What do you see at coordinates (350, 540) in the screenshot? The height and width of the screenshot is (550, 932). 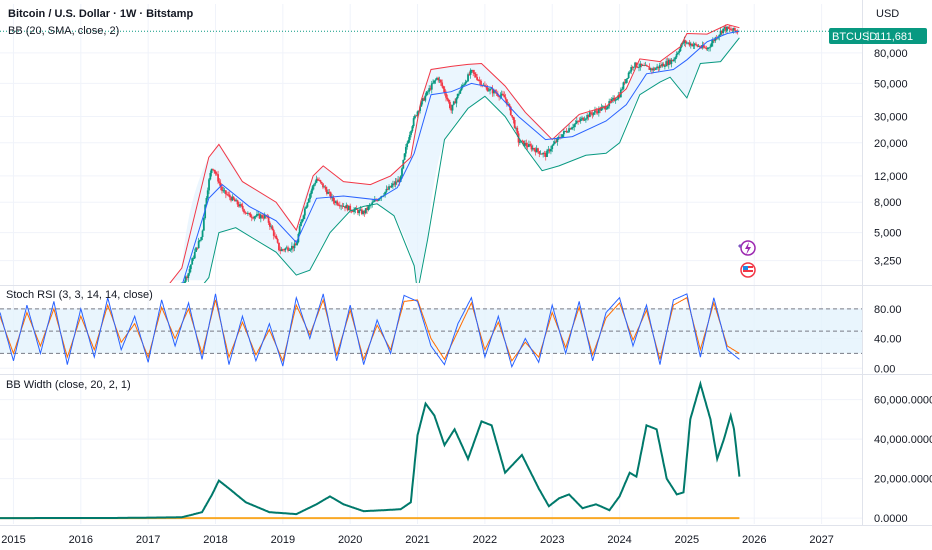 I see `x-tick-label: 2020` at bounding box center [350, 540].